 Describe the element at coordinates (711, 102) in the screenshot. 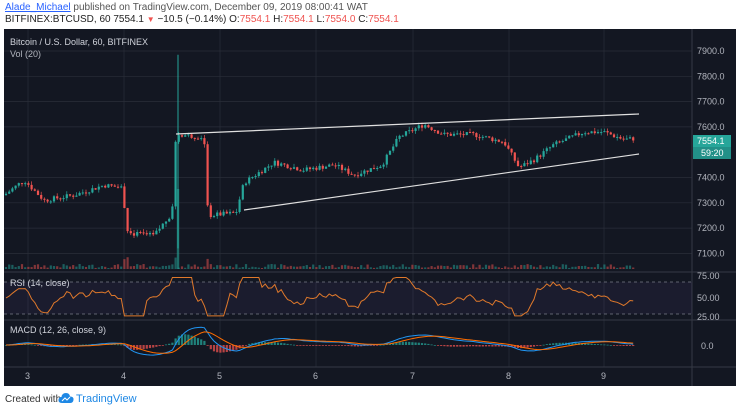

I see `price-tick: 7700.0` at that location.